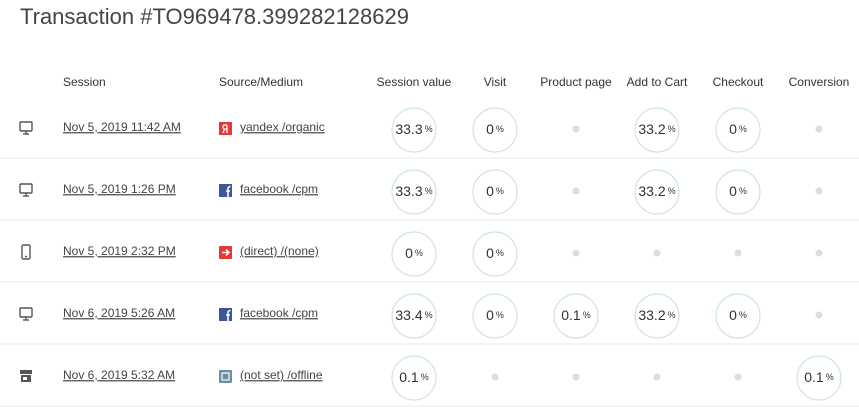 The height and width of the screenshot is (414, 859). I want to click on notset-bg, so click(225, 376).